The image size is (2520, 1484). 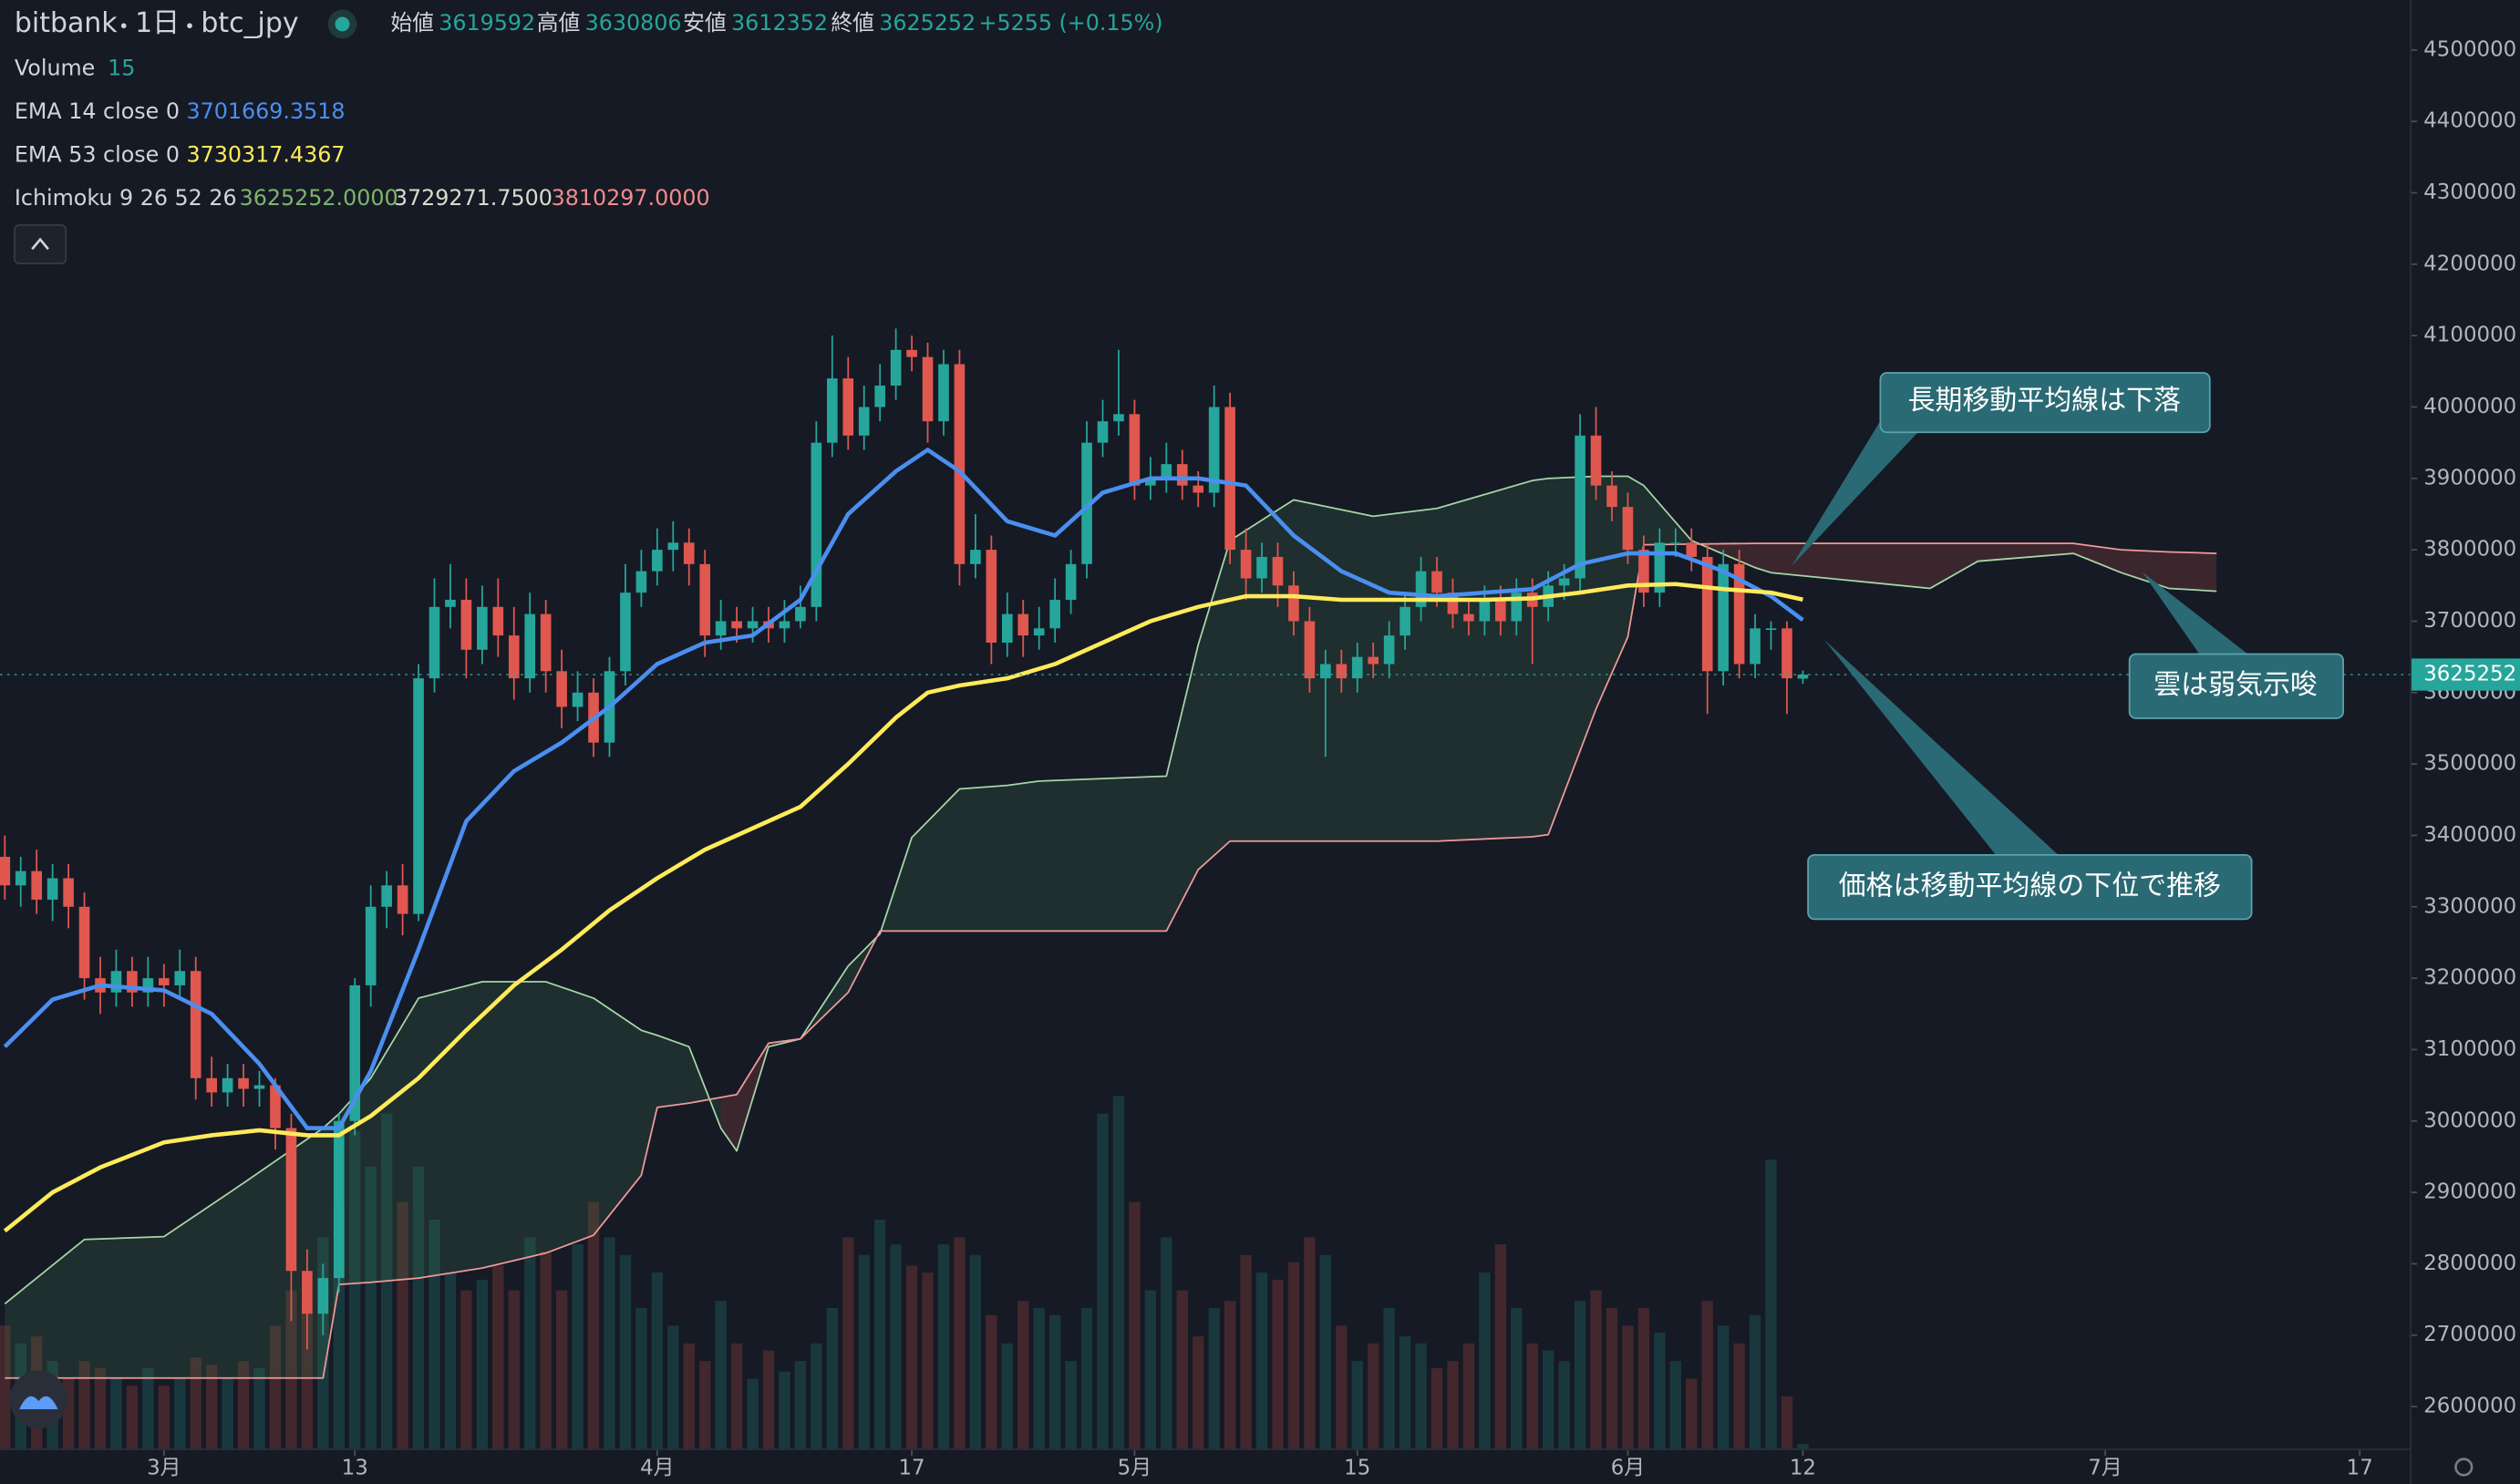 What do you see at coordinates (657, 1468) in the screenshot?
I see `x-tick-label: 4月` at bounding box center [657, 1468].